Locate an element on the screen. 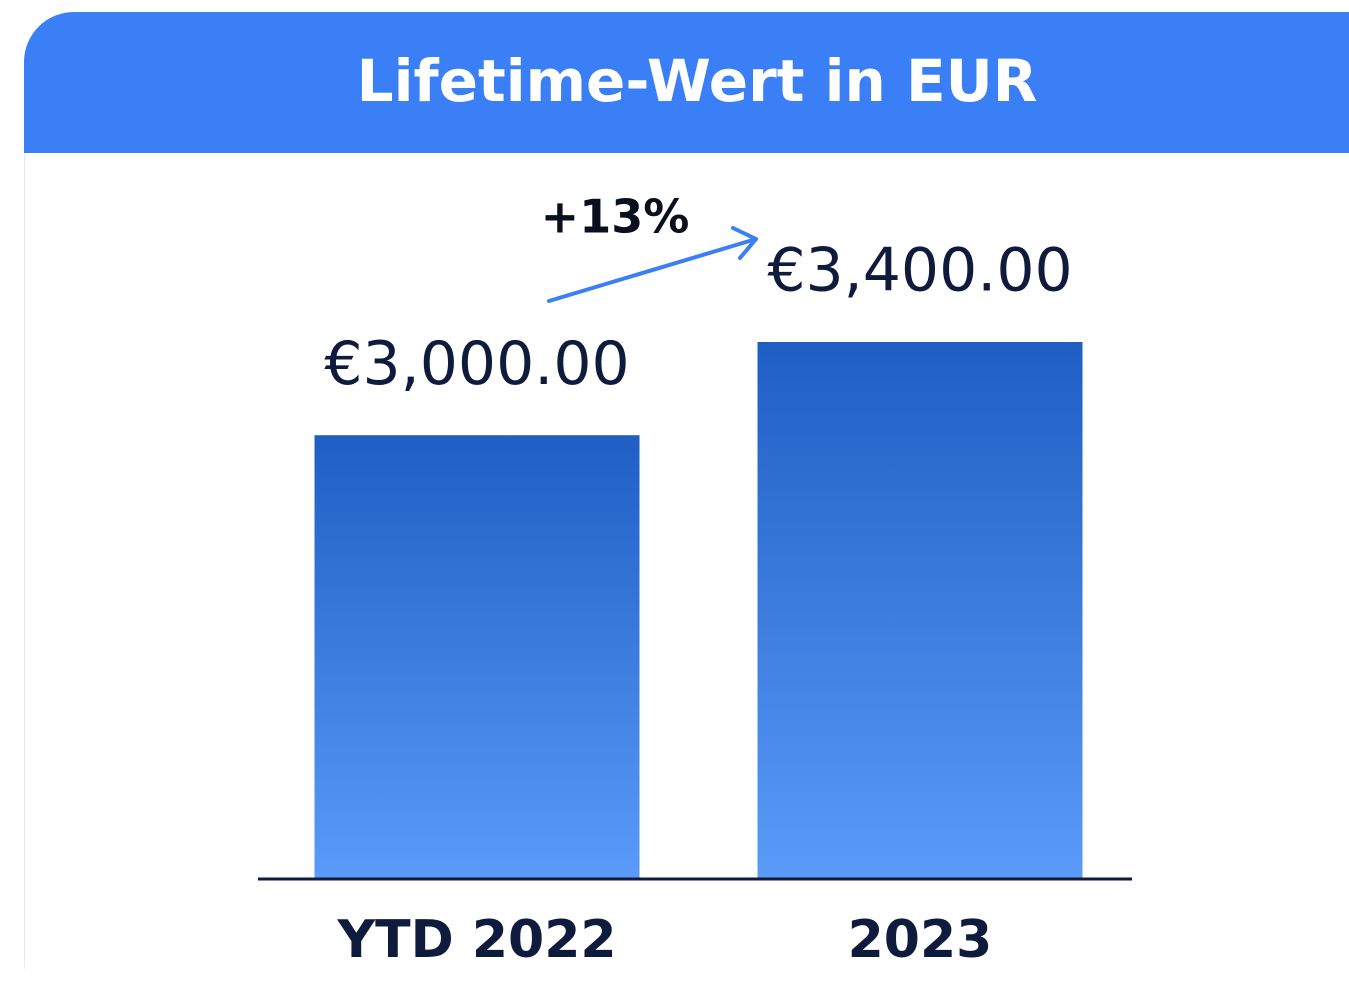  card-header is located at coordinates (686, 82).